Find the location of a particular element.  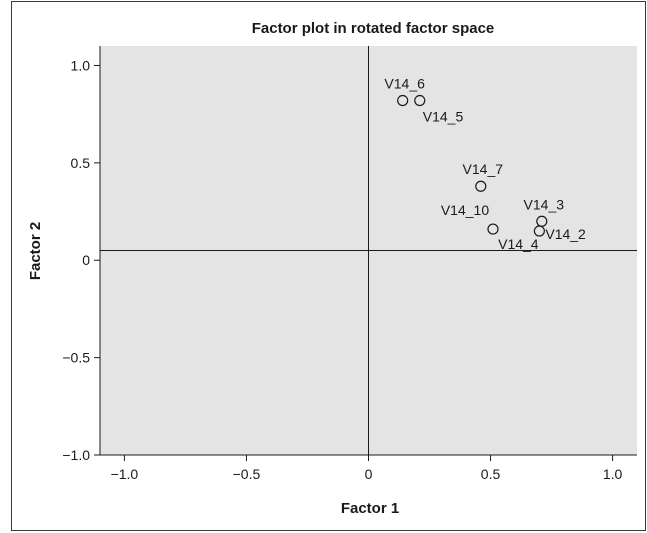

y-tick-label: −0.5 is located at coordinates (76, 358).